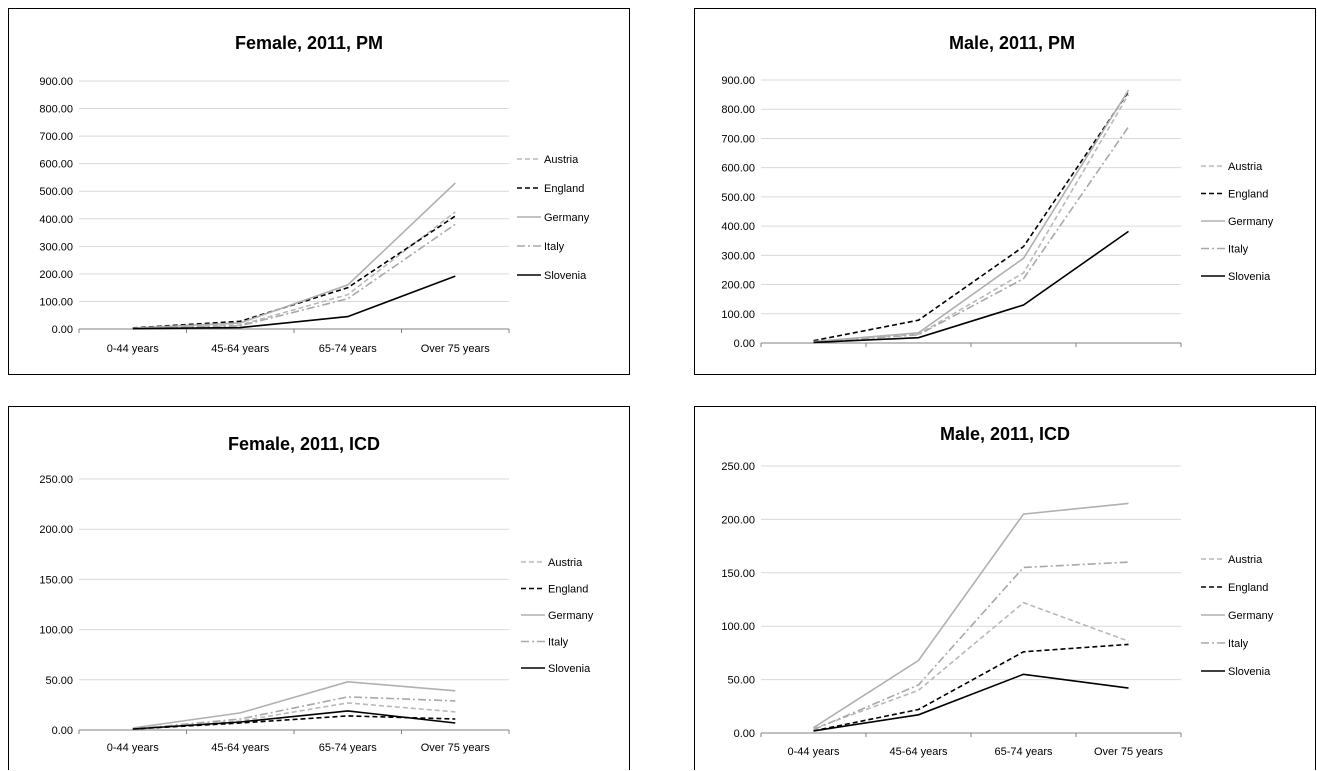  Describe the element at coordinates (309, 43) in the screenshot. I see `chart-title: Female, 2011, PM` at that location.